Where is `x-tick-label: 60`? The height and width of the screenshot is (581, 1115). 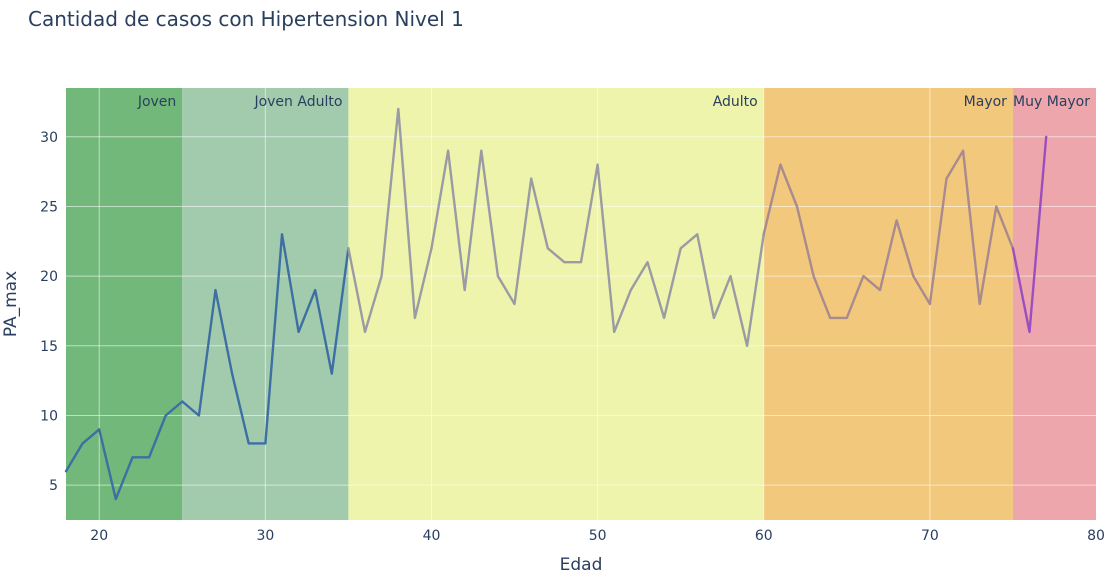
x-tick-label: 60 is located at coordinates (764, 536).